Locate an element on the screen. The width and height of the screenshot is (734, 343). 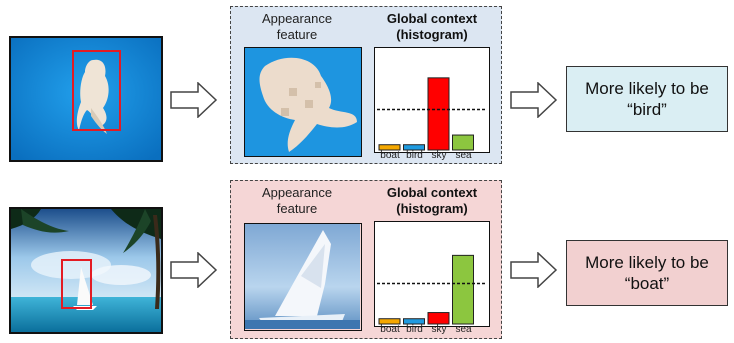
bird-histogram-svg is located at coordinates (431, 114).